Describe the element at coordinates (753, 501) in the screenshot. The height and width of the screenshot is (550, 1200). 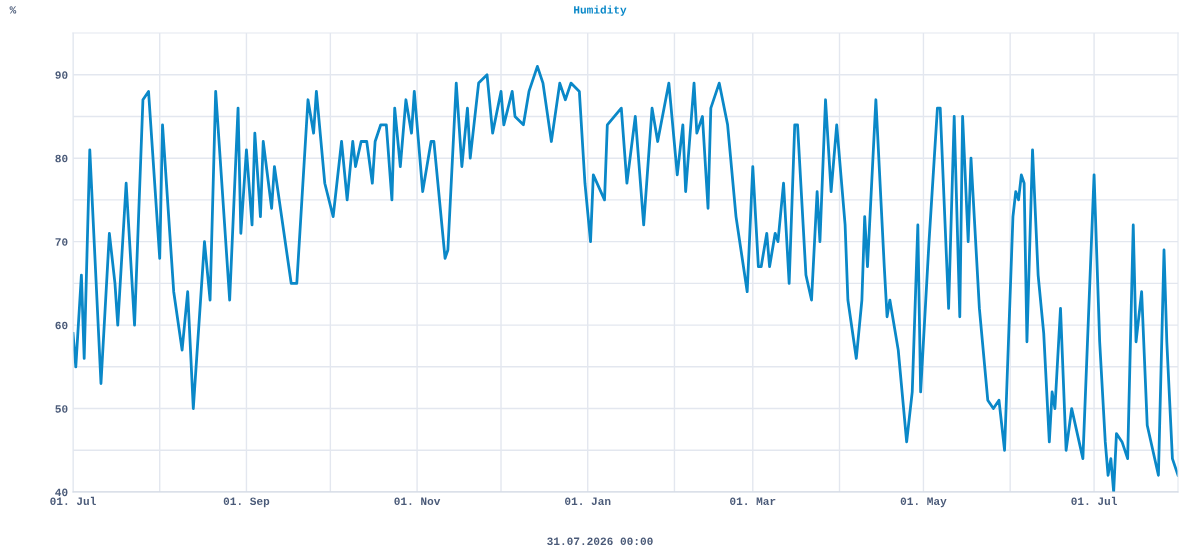
I see `x-tick-label: 01. Mar` at that location.